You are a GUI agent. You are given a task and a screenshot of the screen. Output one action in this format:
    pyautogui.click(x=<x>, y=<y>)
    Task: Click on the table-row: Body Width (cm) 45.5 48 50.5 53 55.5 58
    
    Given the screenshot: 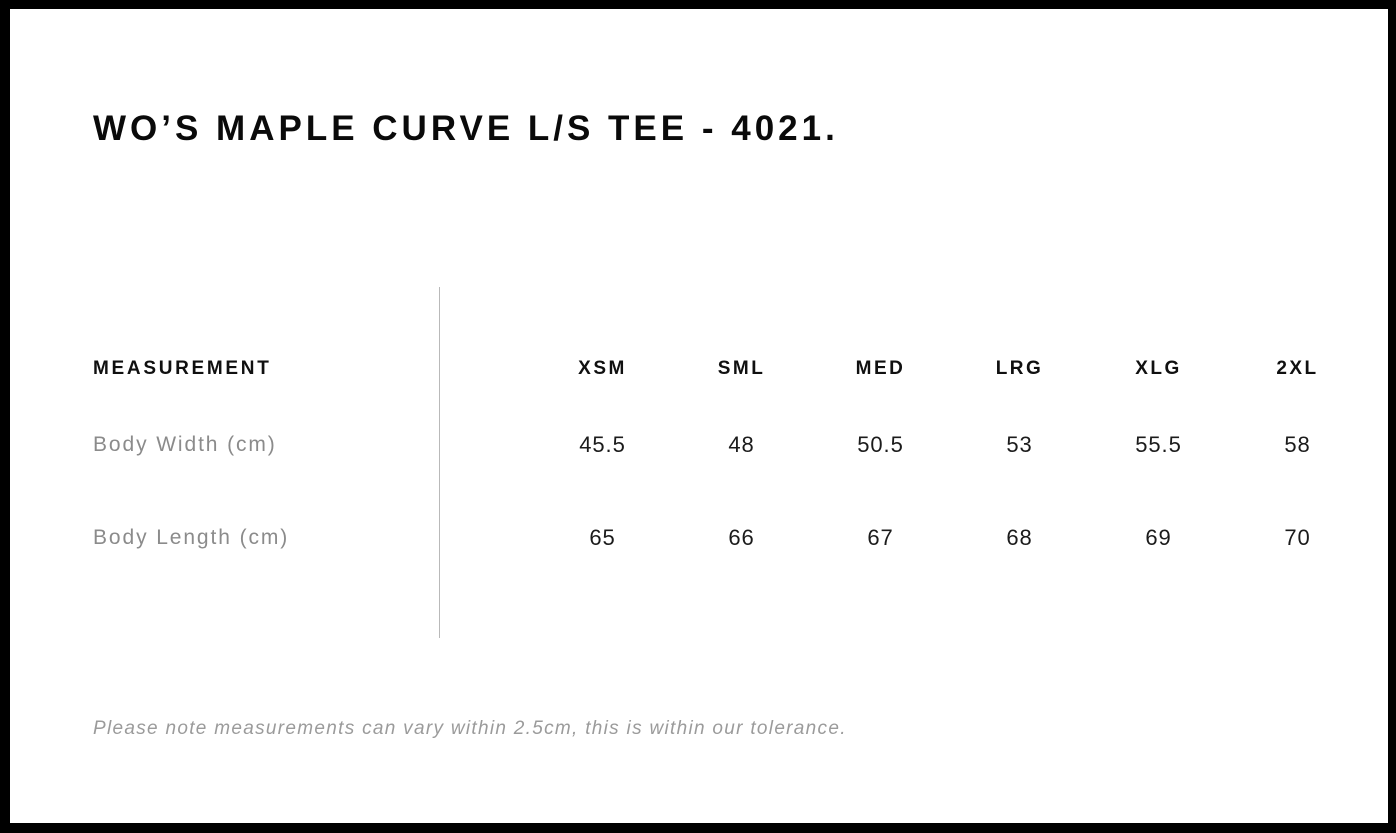 What is the action you would take?
    pyautogui.click(x=730, y=444)
    